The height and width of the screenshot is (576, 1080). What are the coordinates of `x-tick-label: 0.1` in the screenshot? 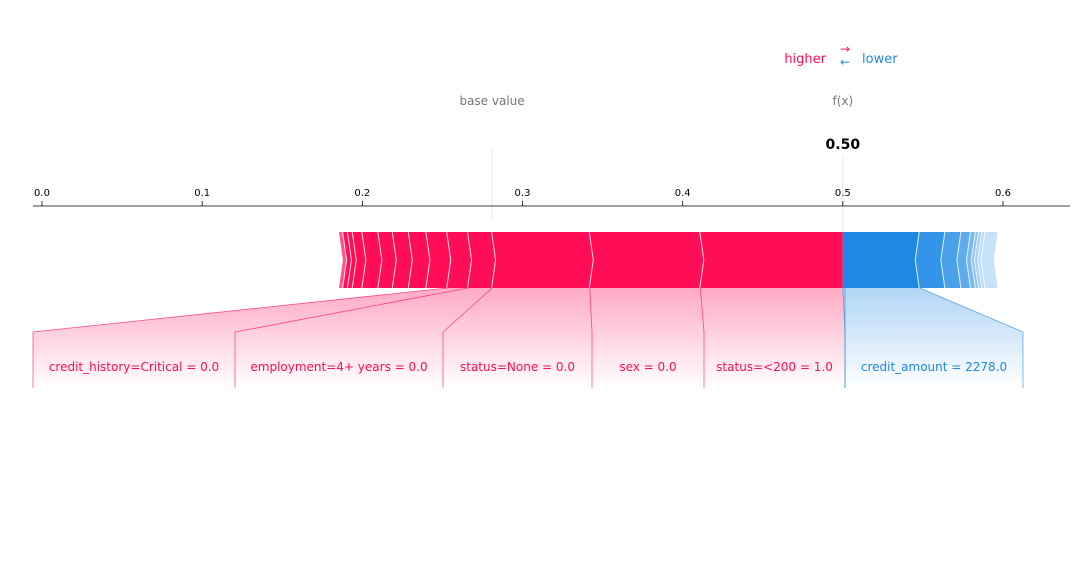 It's located at (202, 193).